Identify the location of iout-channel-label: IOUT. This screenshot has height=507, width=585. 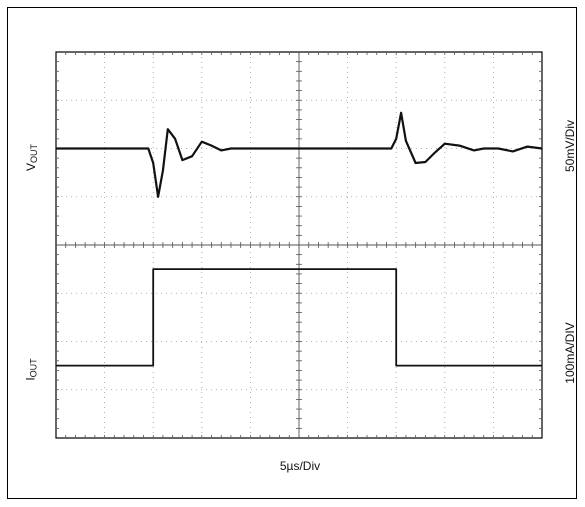
(31, 369).